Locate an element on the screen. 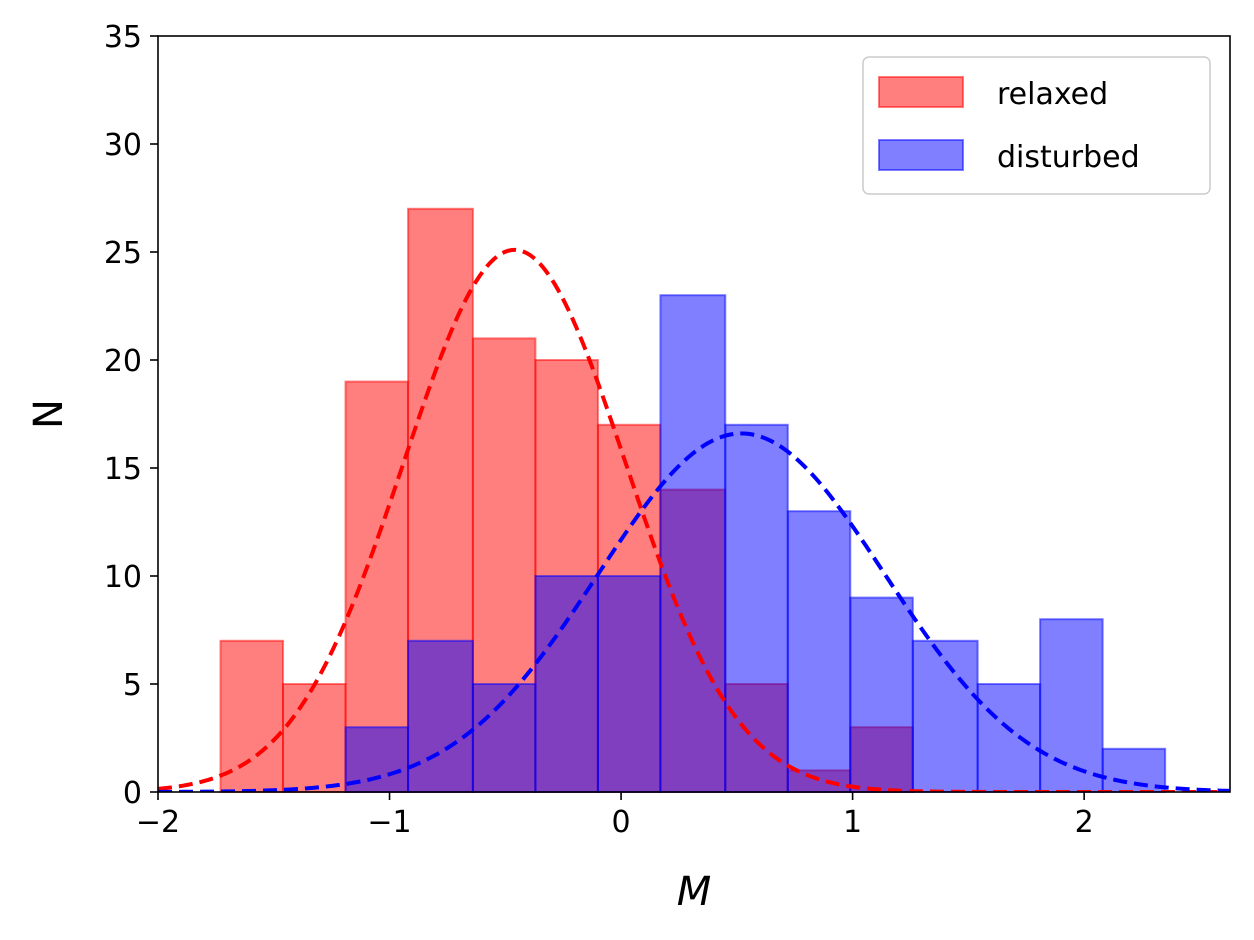 The image size is (1254, 940). legend: relaxed disturbed is located at coordinates (1036, 125).